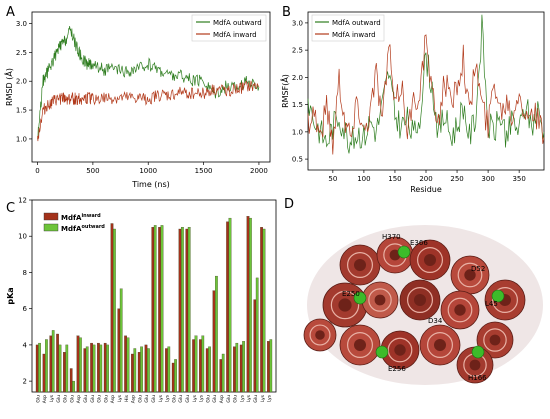 This screenshot has width=550, height=419. What do you see at coordinates (148, 111) in the screenshot?
I see `series-line-inward` at bounding box center [148, 111].